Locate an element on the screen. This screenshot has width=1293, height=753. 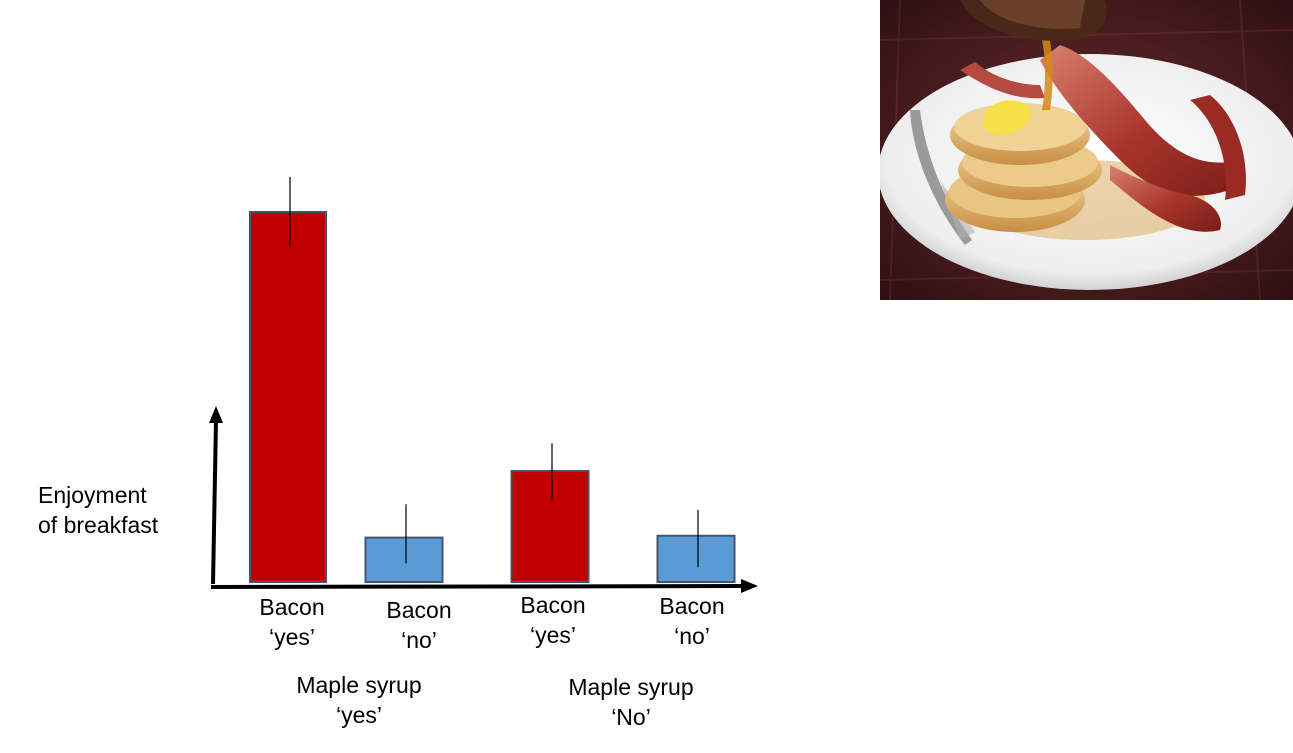
y-axis-arrowhead is located at coordinates (216, 414).